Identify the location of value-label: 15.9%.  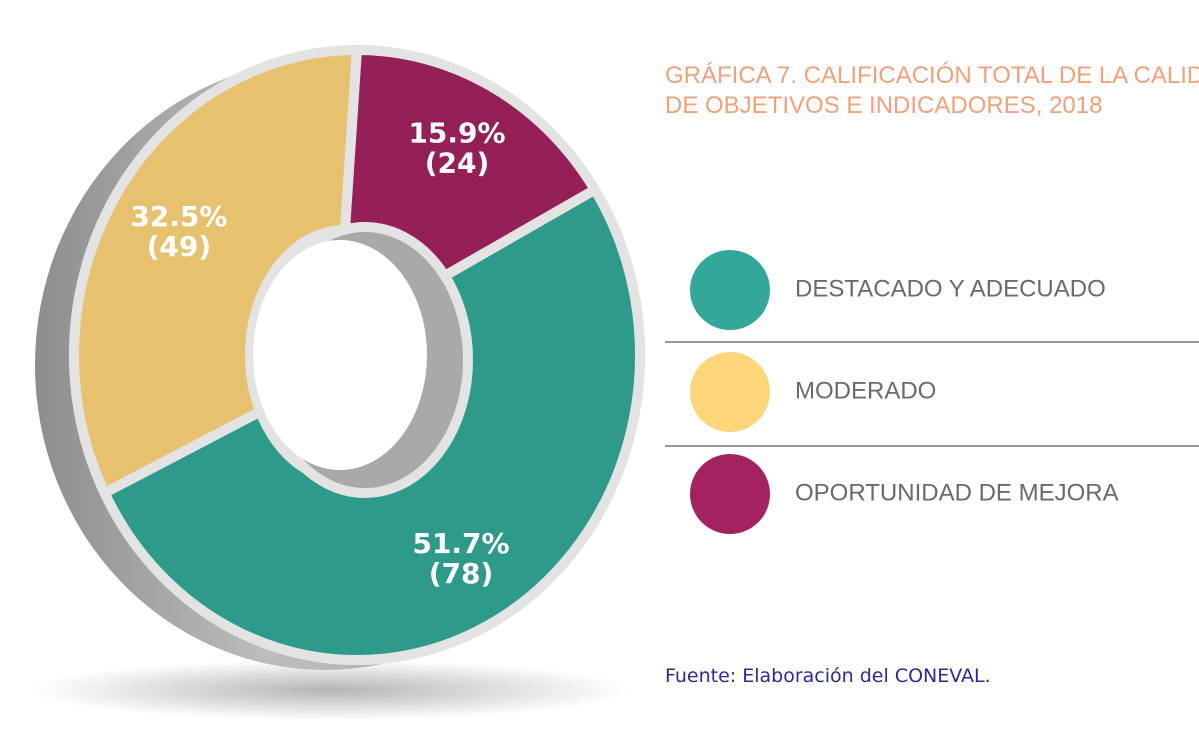
(456, 133).